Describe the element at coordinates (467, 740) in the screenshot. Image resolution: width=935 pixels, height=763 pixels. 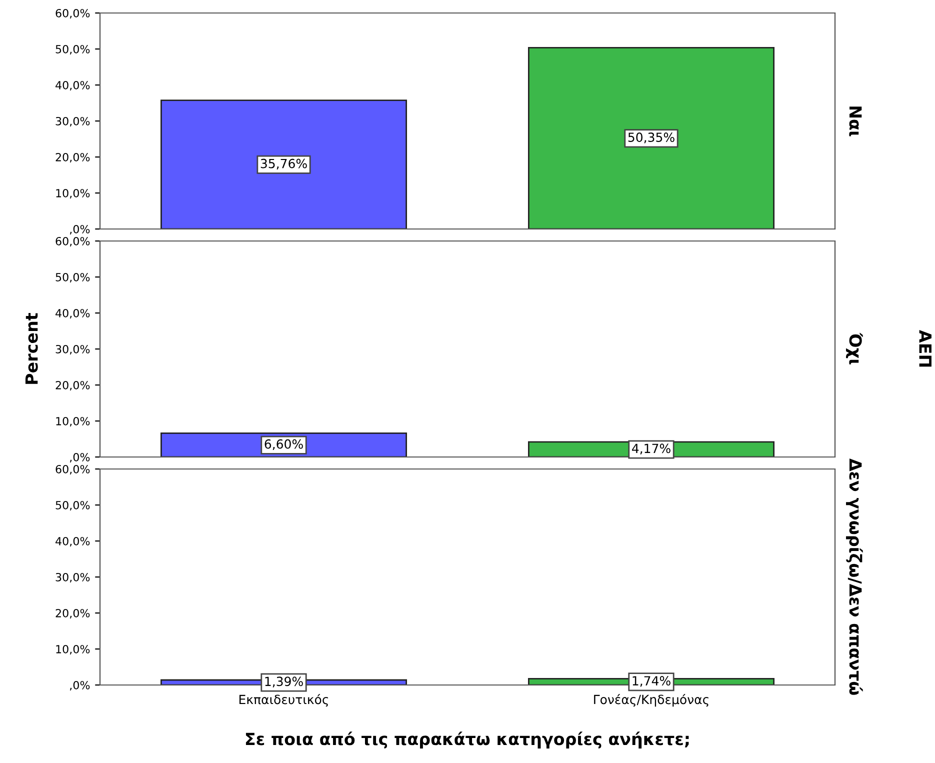
I see `x-axis-title: Σε ποια από τις παρακάτω κατηγορίες ανήκετε;` at that location.